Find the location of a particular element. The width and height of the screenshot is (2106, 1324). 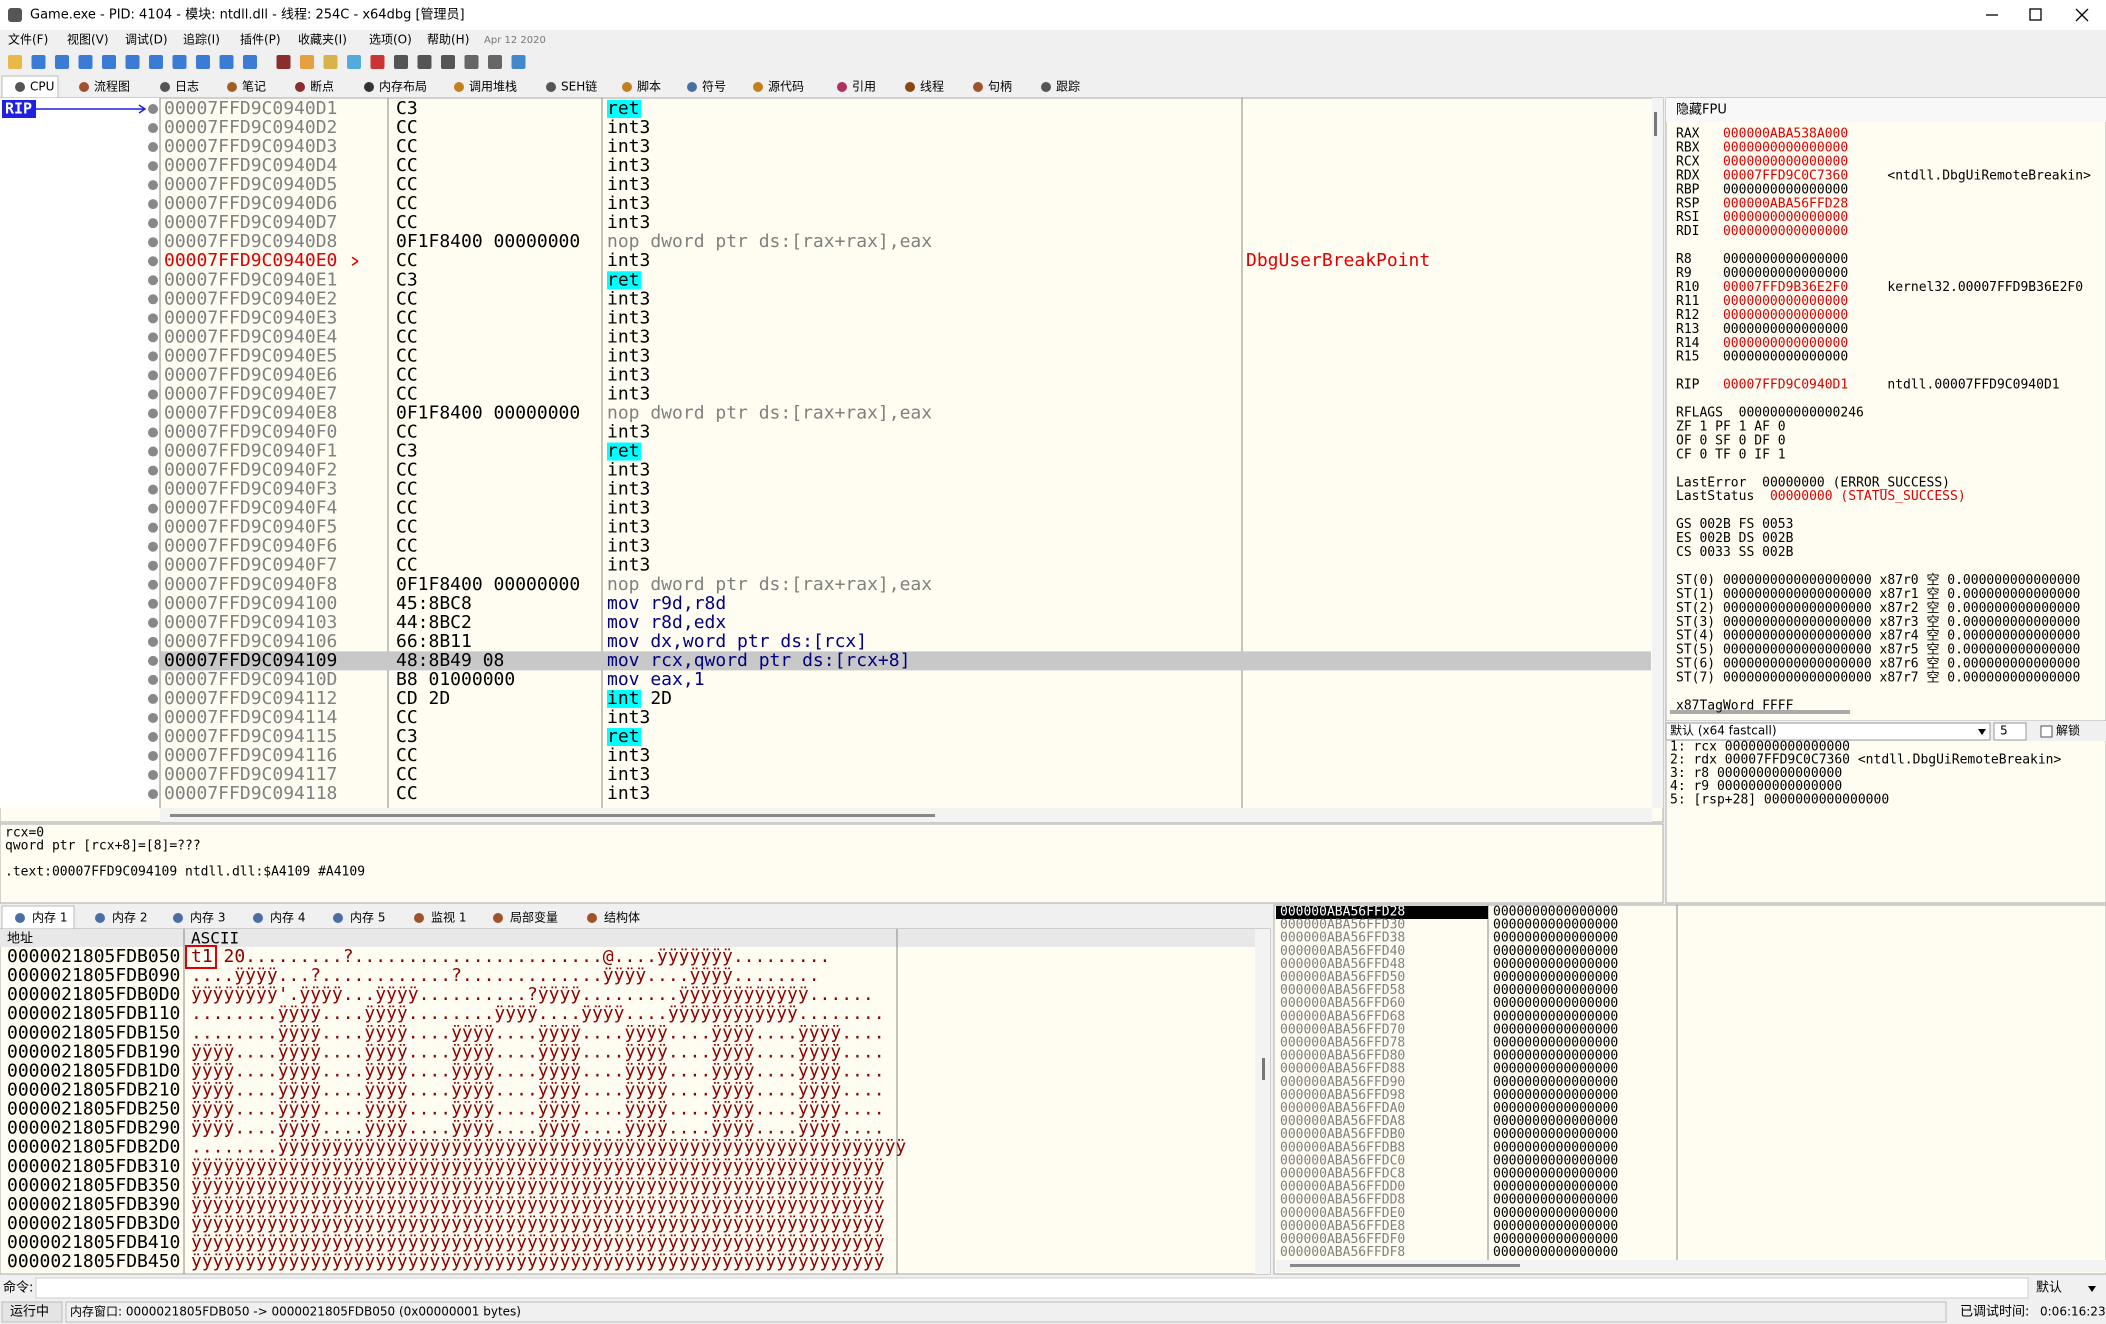

register-value: 00007FFD9C0C7360 is located at coordinates (1785, 175).